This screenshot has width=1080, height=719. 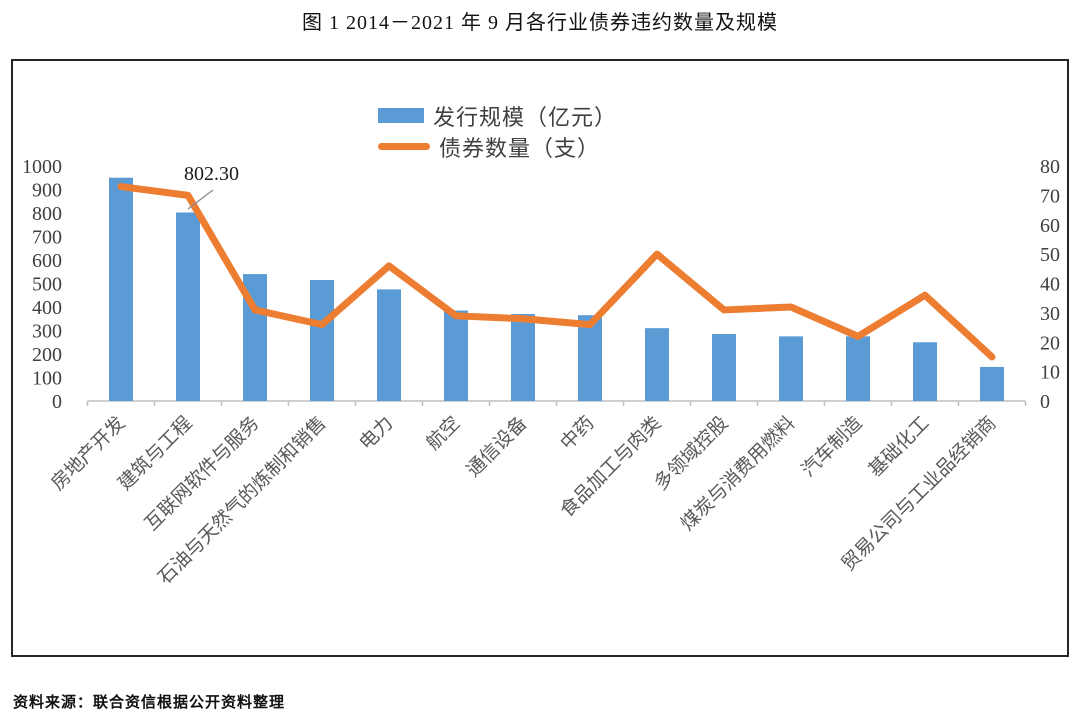 What do you see at coordinates (200, 199) in the screenshot?
I see `annotation-leader-line` at bounding box center [200, 199].